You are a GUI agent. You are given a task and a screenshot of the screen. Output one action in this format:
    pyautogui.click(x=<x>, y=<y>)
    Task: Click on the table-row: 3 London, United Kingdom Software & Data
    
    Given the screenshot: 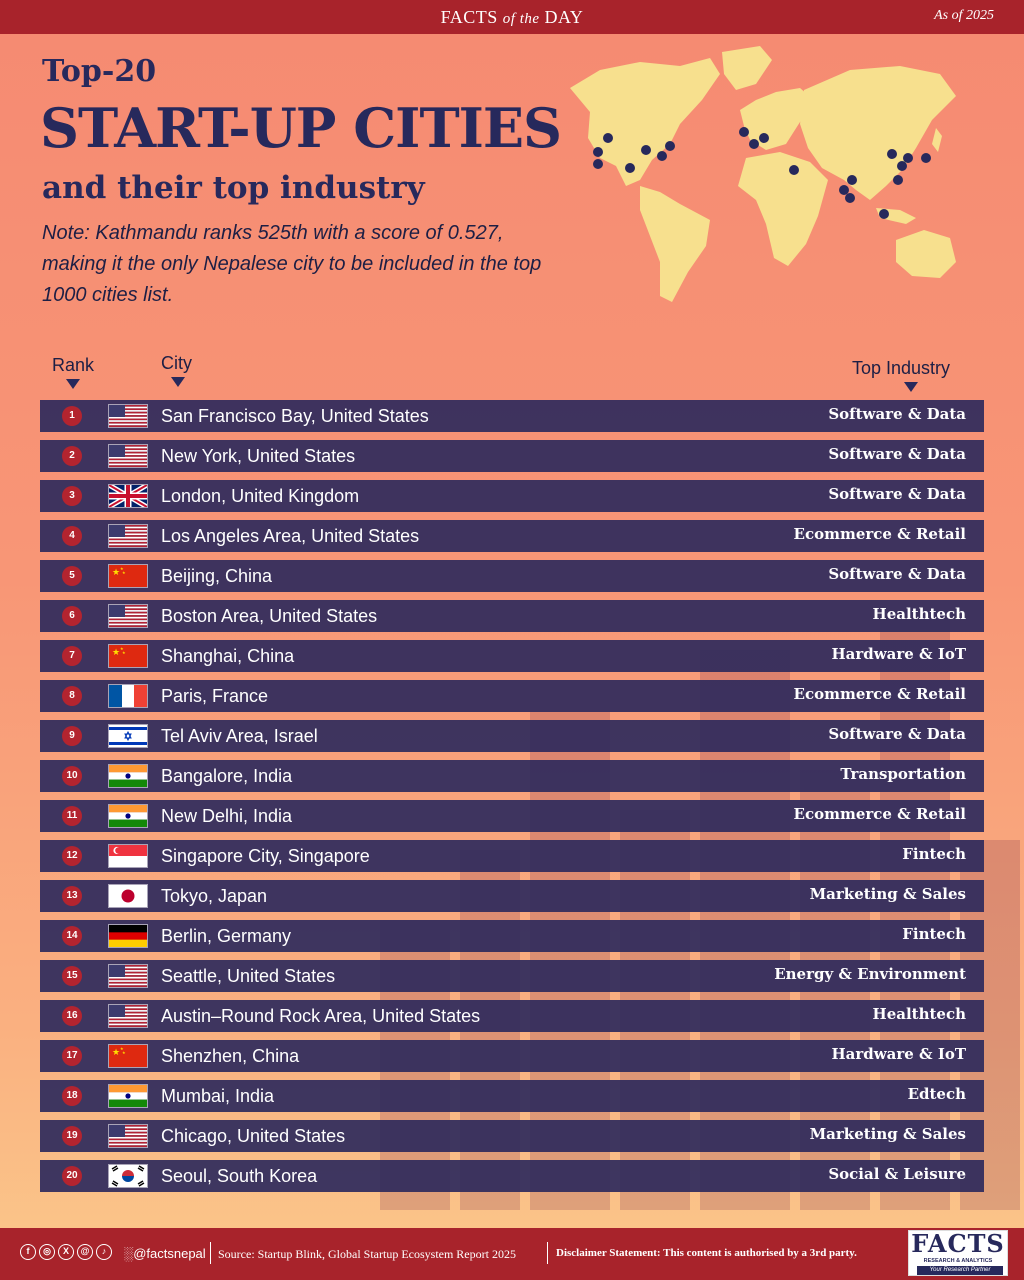 What is the action you would take?
    pyautogui.click(x=512, y=496)
    